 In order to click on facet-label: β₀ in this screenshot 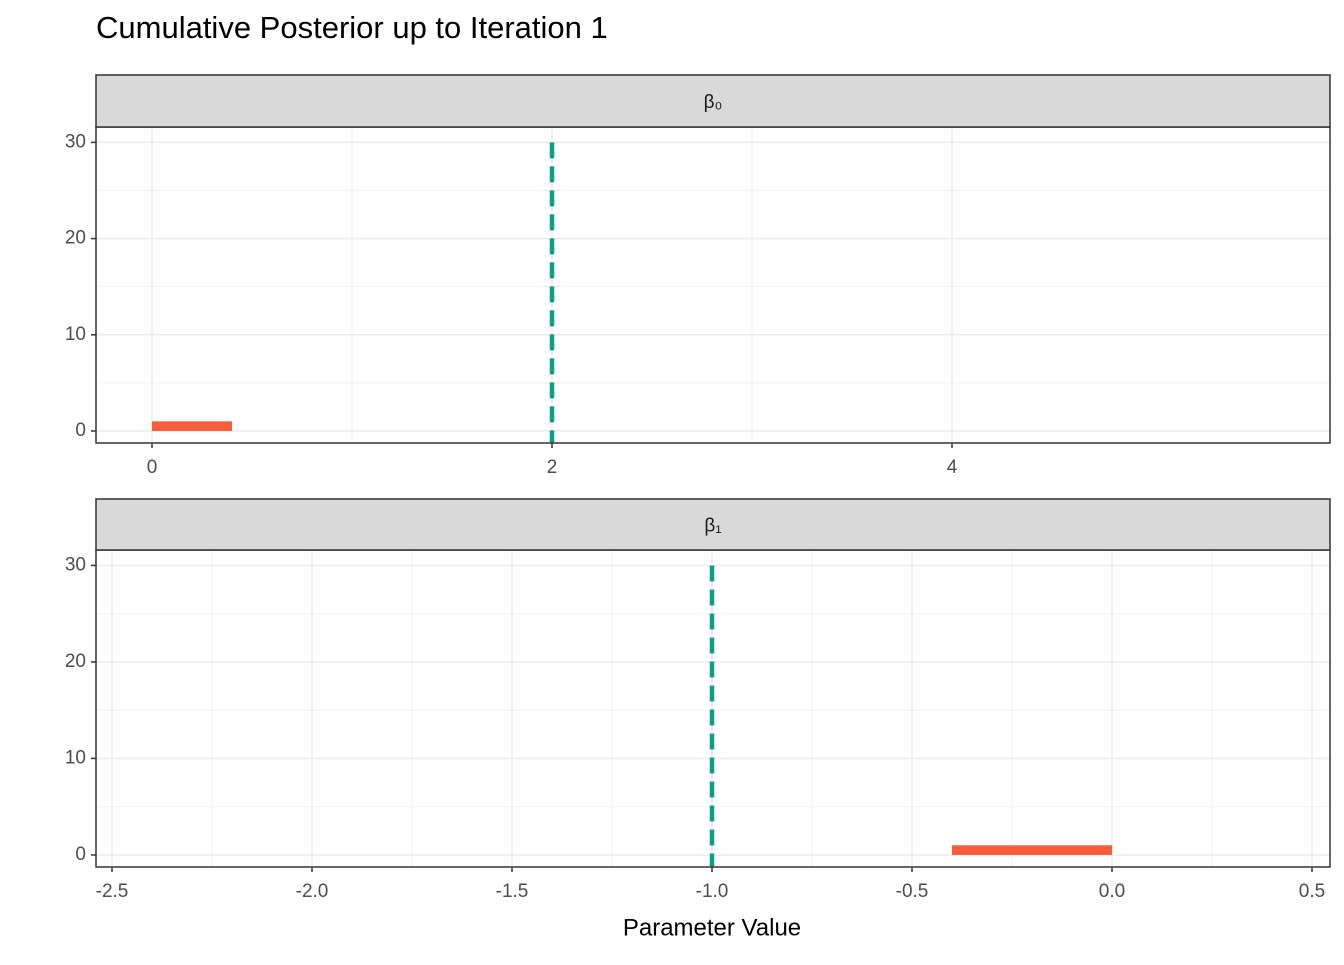, I will do `click(713, 102)`.